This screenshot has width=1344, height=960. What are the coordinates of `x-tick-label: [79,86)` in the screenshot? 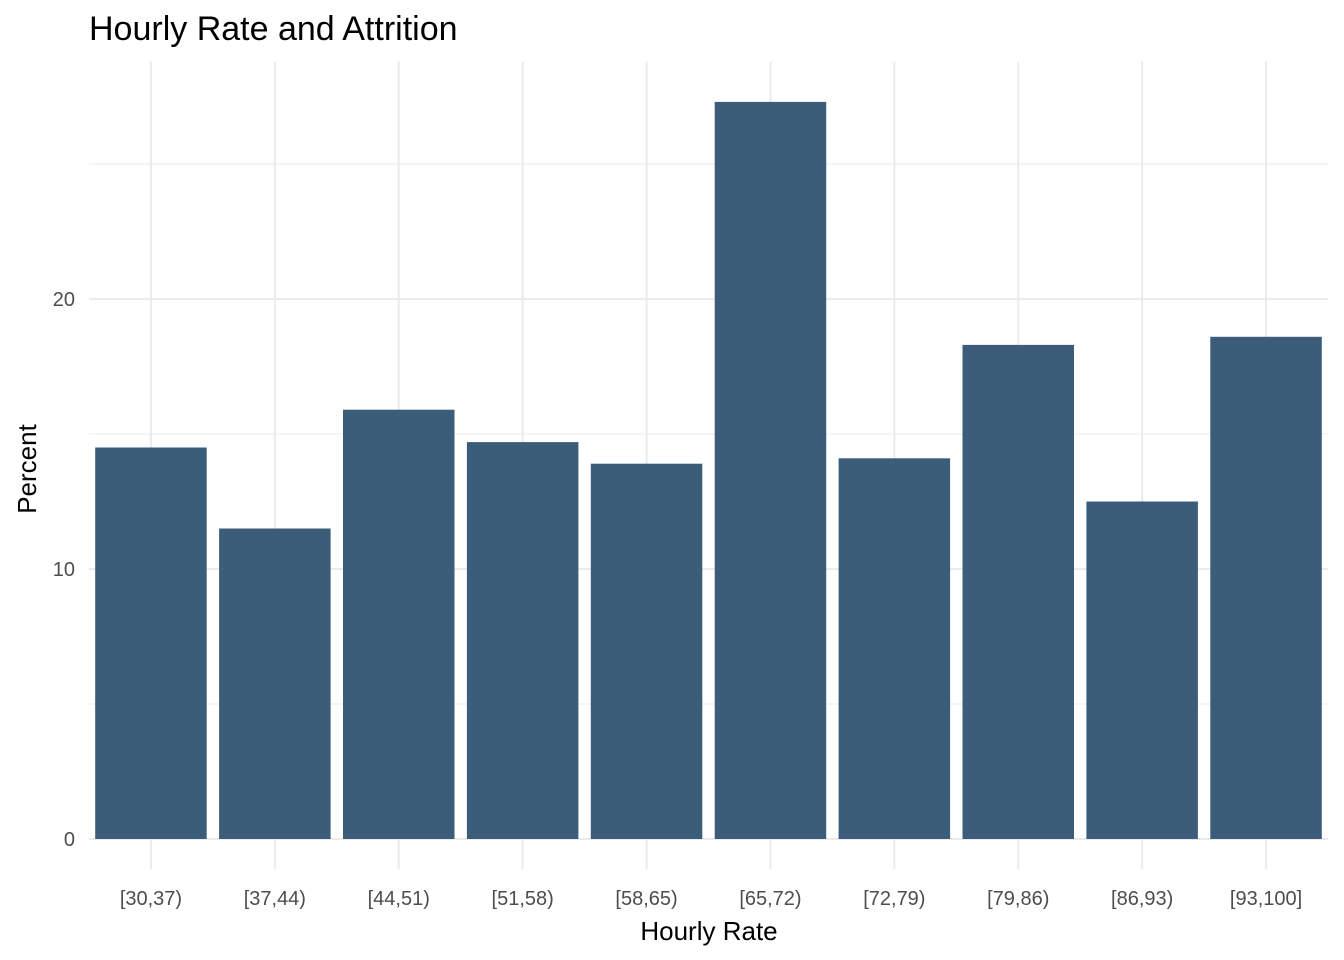 It's located at (1018, 899).